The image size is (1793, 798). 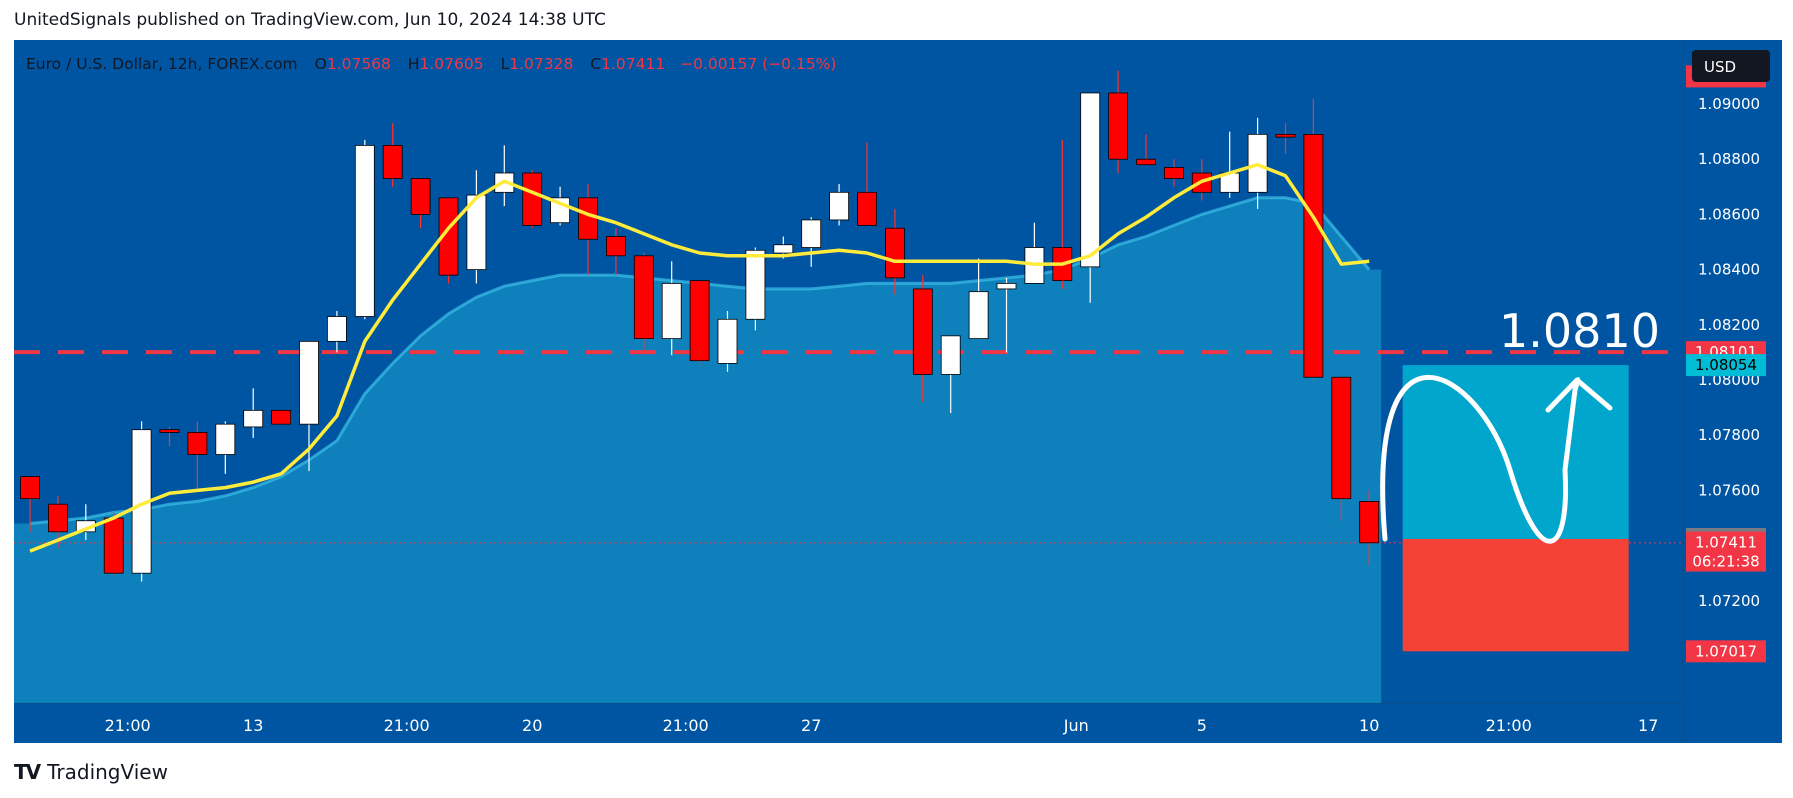 I want to click on currency-button: USD, so click(x=1731, y=66).